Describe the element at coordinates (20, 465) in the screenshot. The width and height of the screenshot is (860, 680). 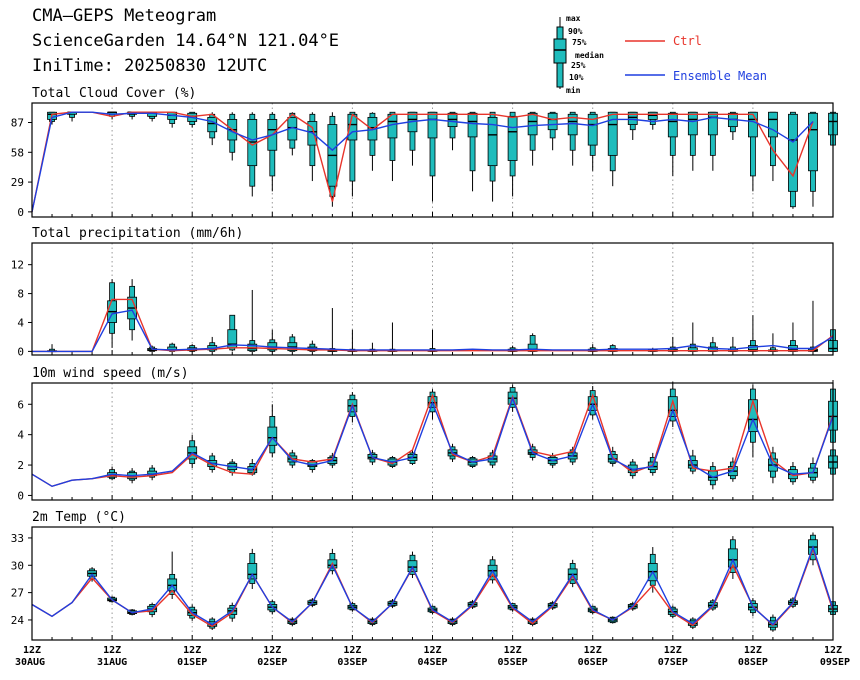
I see `y-tick-label: 2` at that location.